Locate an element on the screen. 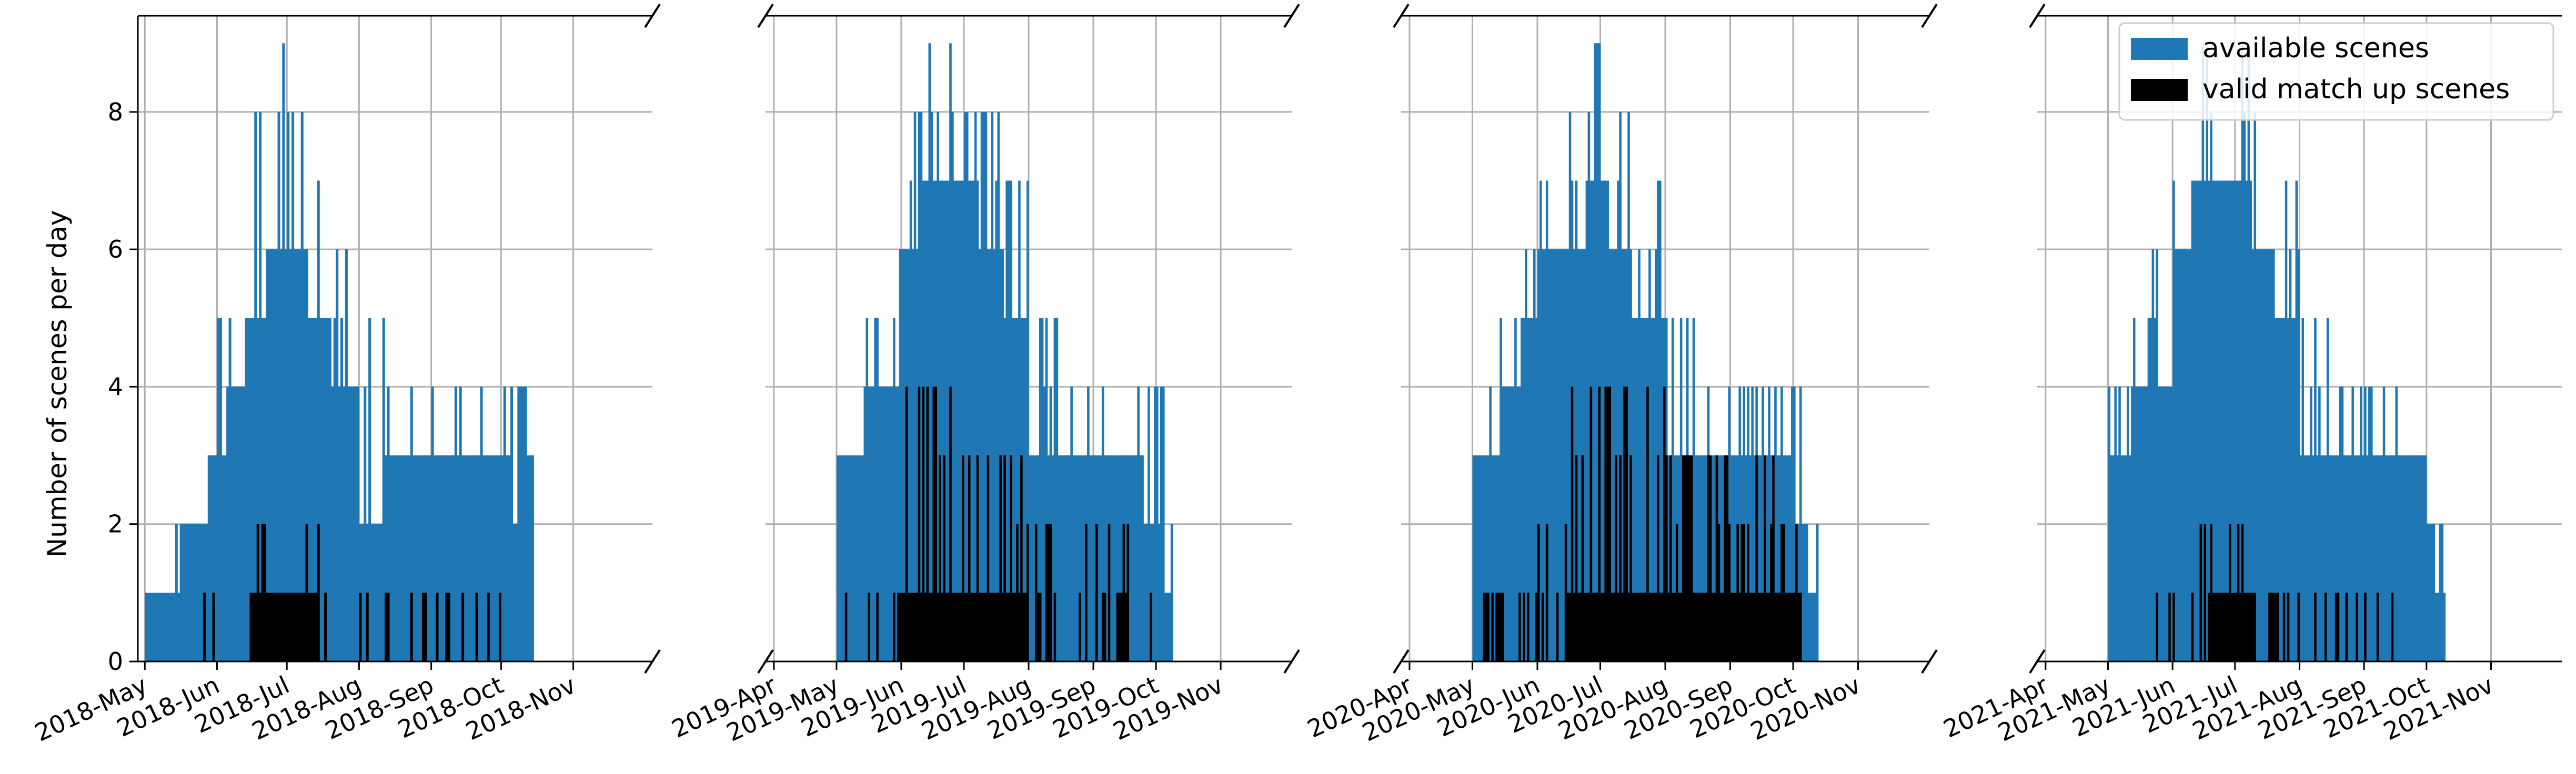  y-axis-label: Number of scenes per day is located at coordinates (58, 383).